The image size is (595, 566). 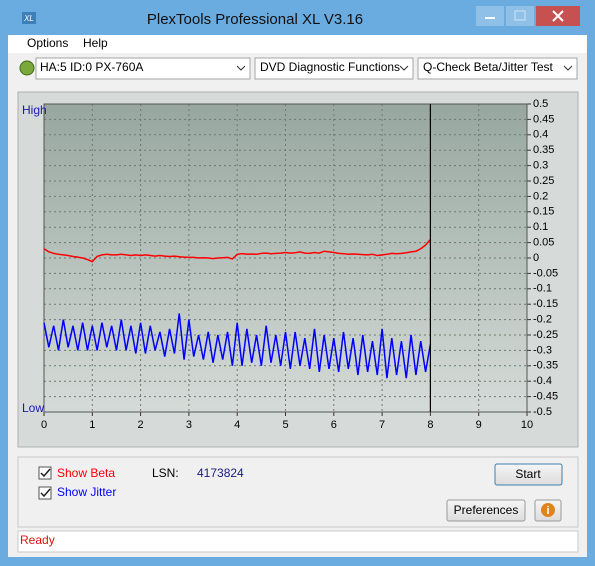 I want to click on y-tick-label: -0.5, so click(x=542, y=412).